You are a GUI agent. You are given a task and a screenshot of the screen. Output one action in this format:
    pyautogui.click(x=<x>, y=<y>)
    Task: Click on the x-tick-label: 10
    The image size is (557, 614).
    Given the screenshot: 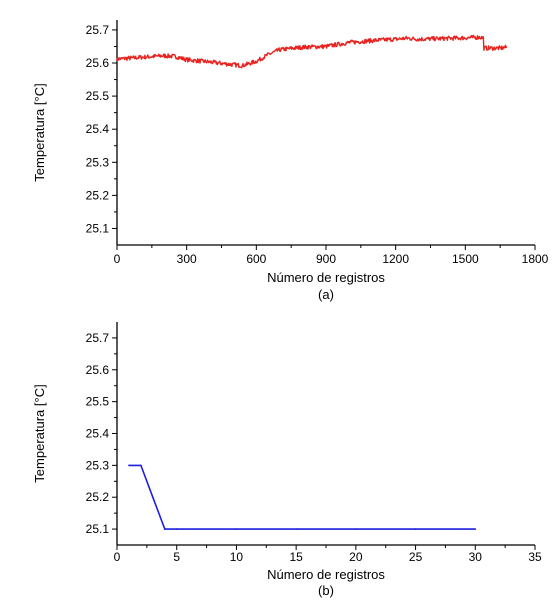 What is the action you would take?
    pyautogui.click(x=237, y=557)
    